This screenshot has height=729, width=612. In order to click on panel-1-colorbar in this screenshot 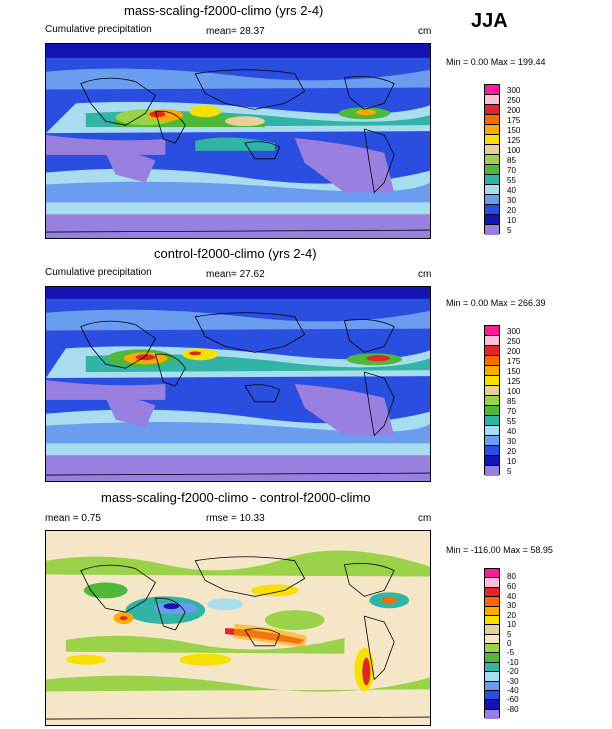, I will do `click(492, 159)`.